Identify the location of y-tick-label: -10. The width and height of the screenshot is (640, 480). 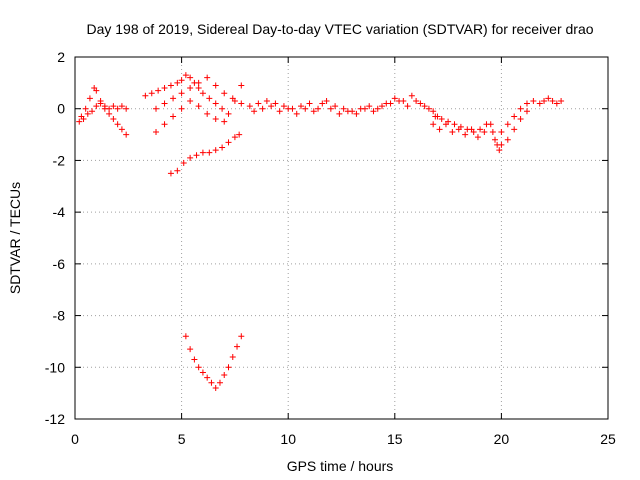
(55, 367).